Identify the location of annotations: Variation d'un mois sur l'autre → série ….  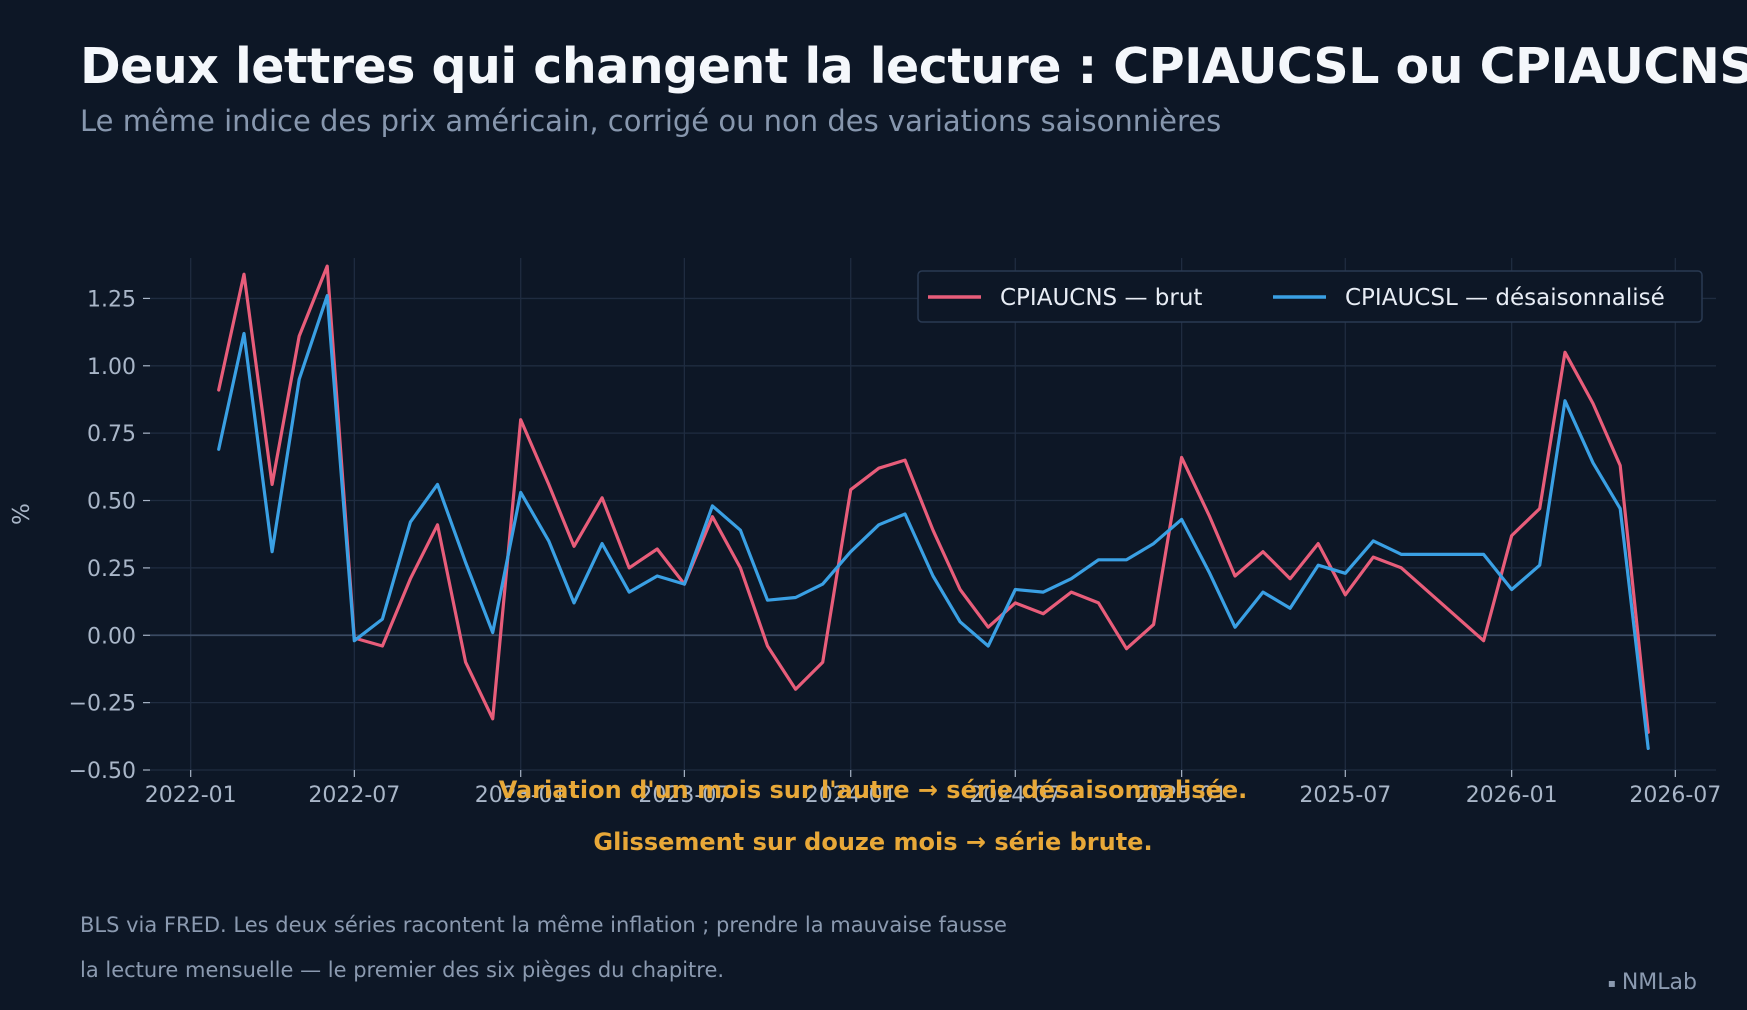
(873, 816).